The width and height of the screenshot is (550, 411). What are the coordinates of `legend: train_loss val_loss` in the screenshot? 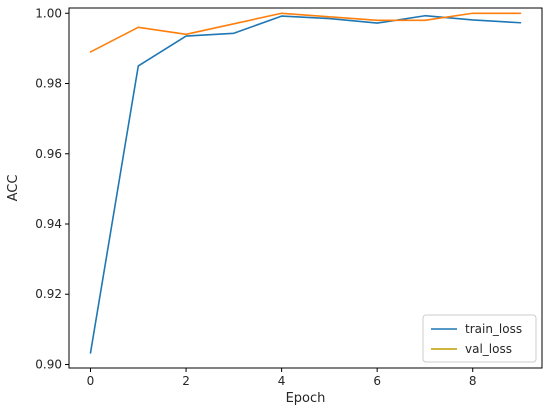 It's located at (479, 338).